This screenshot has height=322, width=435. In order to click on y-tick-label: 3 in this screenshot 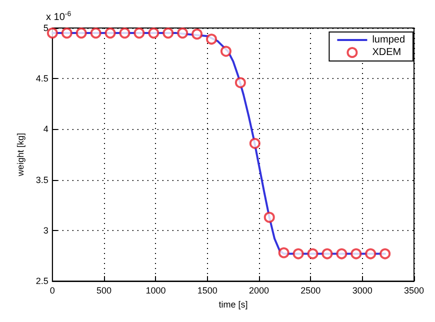, I will do `click(45, 230)`.